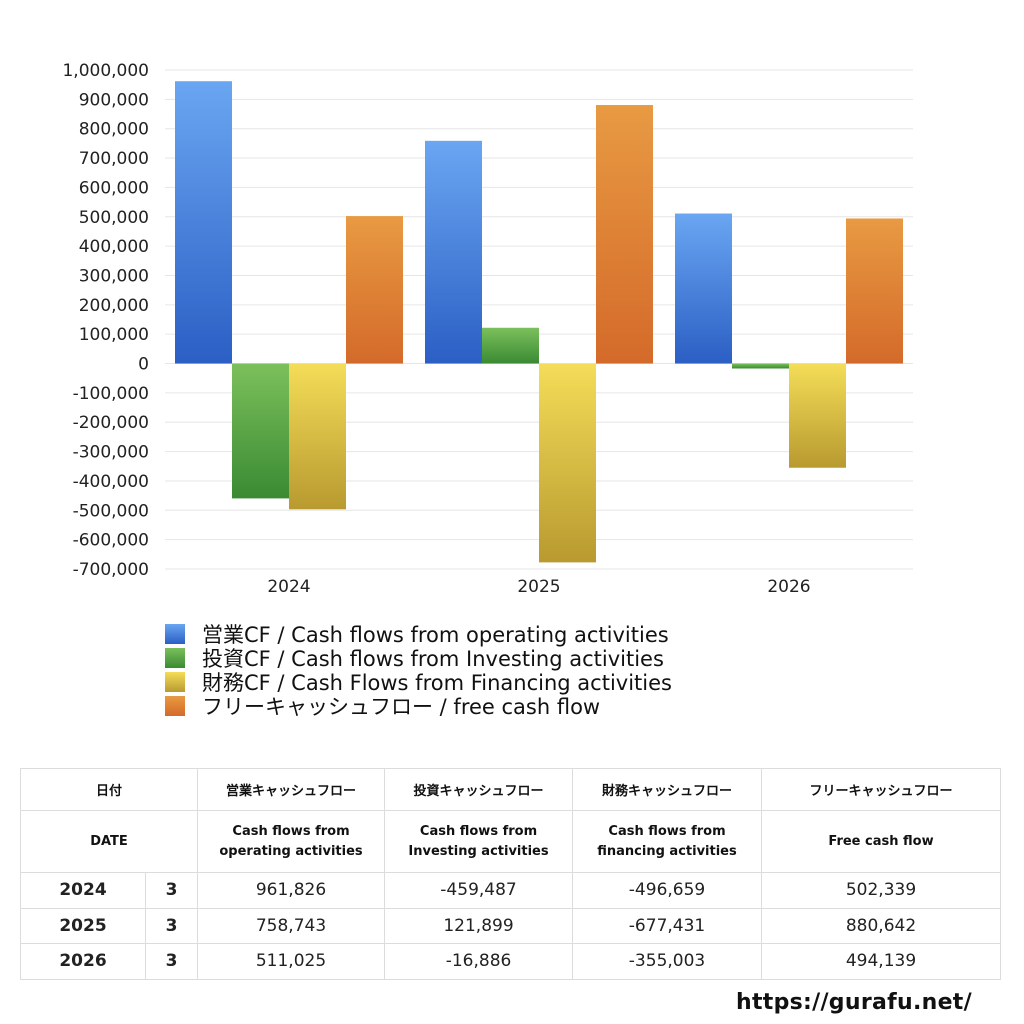 The width and height of the screenshot is (1024, 1024). I want to click on y-tick-label: 100,000, so click(114, 335).